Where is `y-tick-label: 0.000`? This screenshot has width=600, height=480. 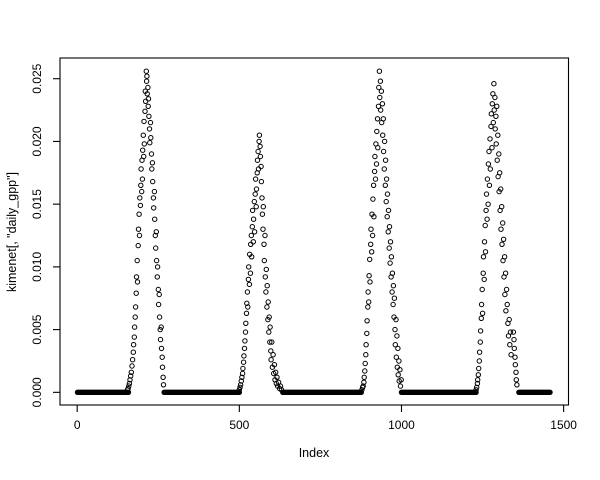
y-tick-label: 0.000 is located at coordinates (37, 392).